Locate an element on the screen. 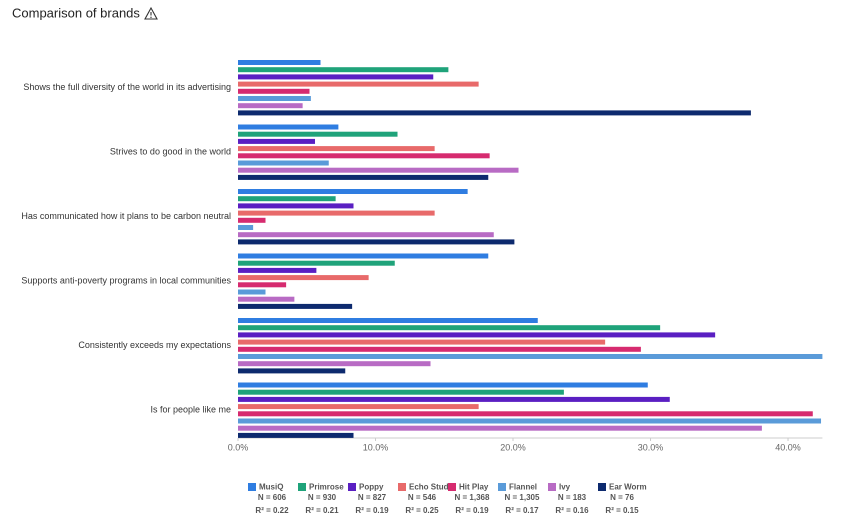  legend-label: Echo Studio is located at coordinates (432, 487).